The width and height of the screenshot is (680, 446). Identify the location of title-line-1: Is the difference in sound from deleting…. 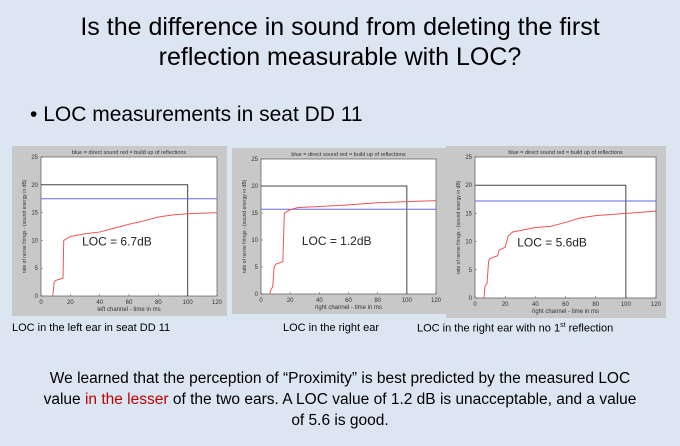
(340, 27).